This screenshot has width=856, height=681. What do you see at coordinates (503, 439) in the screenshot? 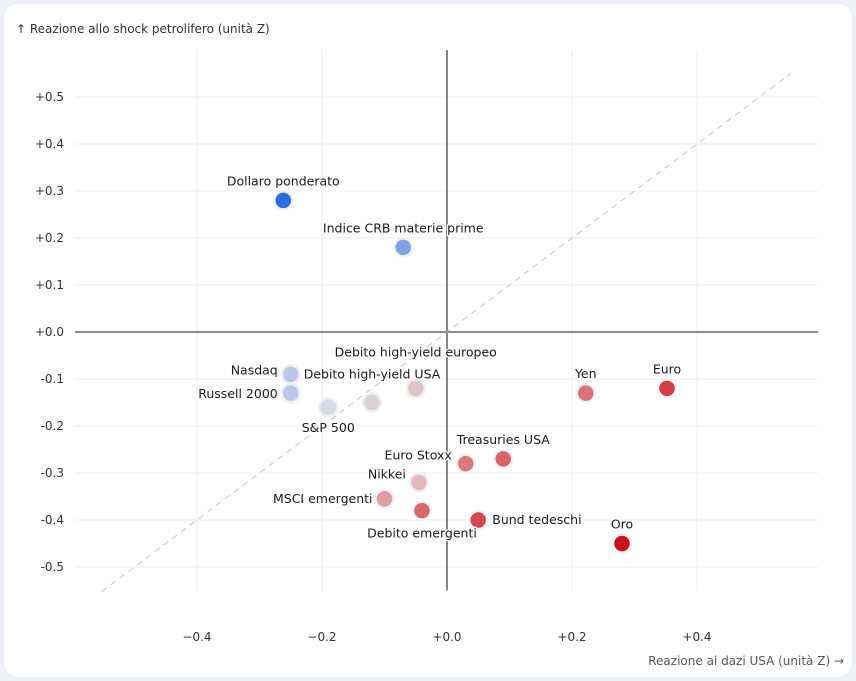
I see `data-label: Treasuries USA` at bounding box center [503, 439].